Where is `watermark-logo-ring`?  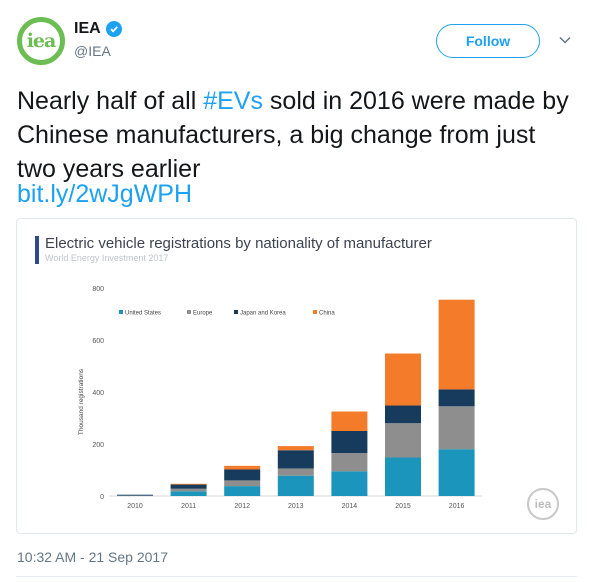 watermark-logo-ring is located at coordinates (543, 504).